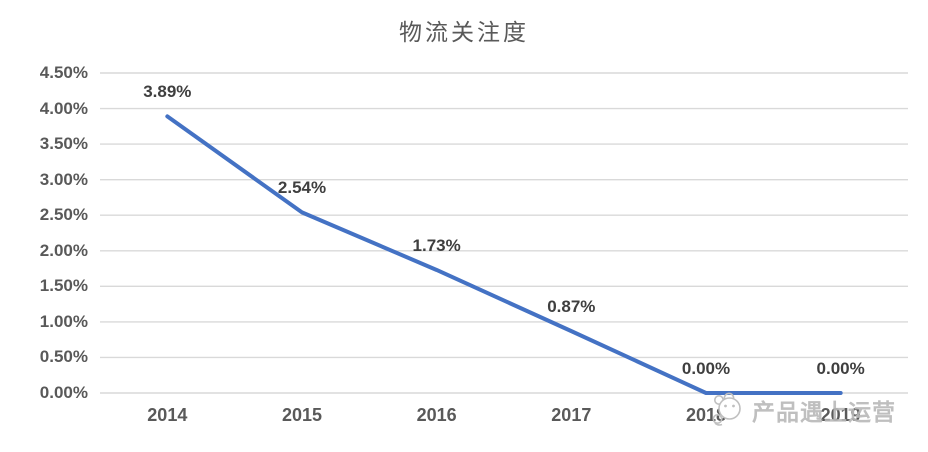 Image resolution: width=928 pixels, height=452 pixels. Describe the element at coordinates (436, 415) in the screenshot. I see `x-axis-tick-label: 2016` at that location.